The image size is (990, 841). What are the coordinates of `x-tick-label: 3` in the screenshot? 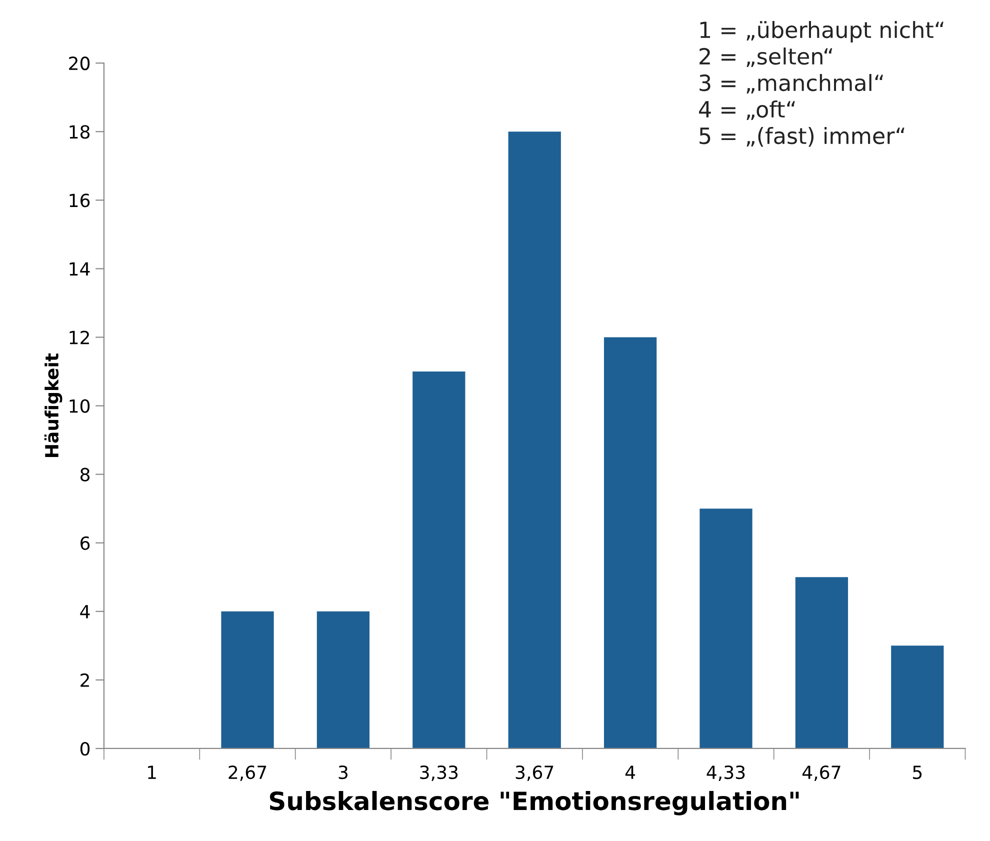 It's located at (343, 772).